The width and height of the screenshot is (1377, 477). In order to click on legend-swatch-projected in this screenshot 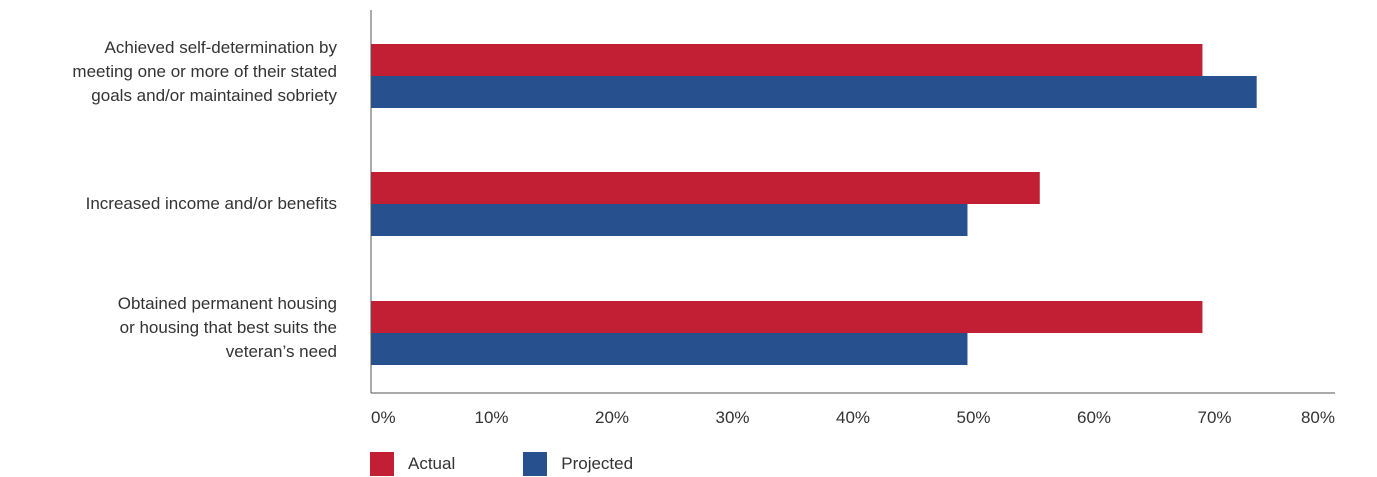, I will do `click(535, 464)`.